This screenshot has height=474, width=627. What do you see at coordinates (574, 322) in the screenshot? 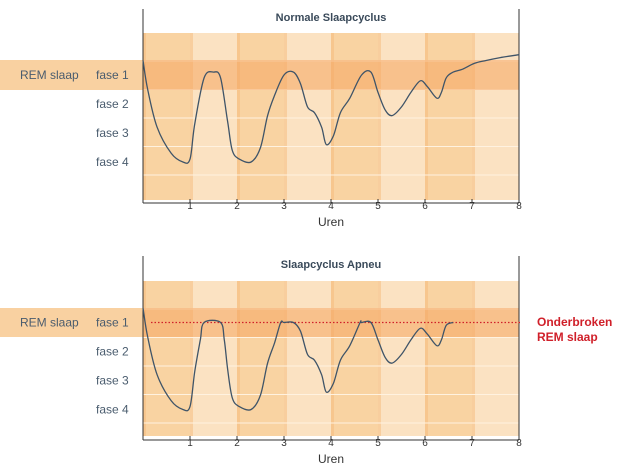
I see `annotation-line-1: Onderbroken` at bounding box center [574, 322].